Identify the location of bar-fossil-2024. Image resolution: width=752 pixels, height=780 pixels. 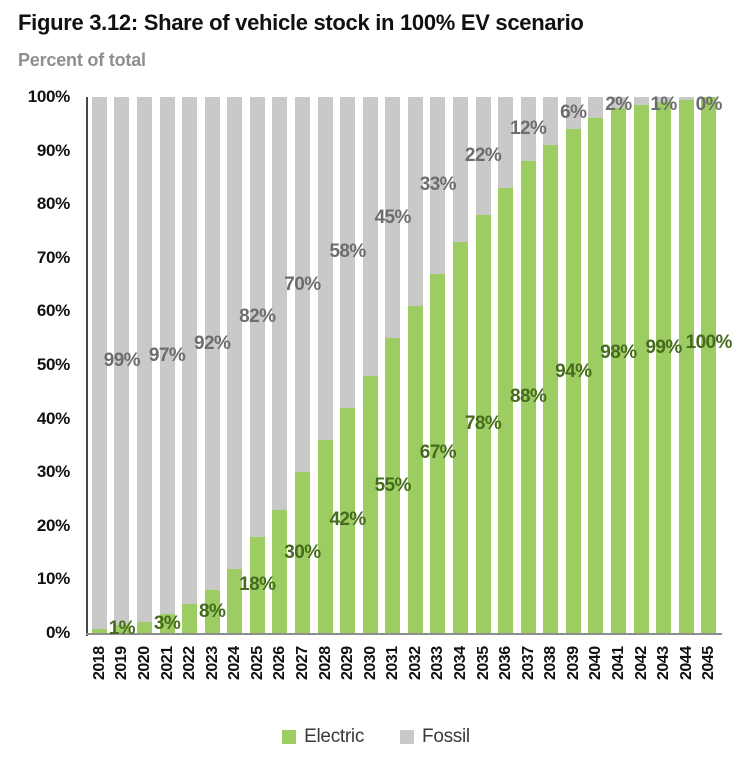
(235, 333).